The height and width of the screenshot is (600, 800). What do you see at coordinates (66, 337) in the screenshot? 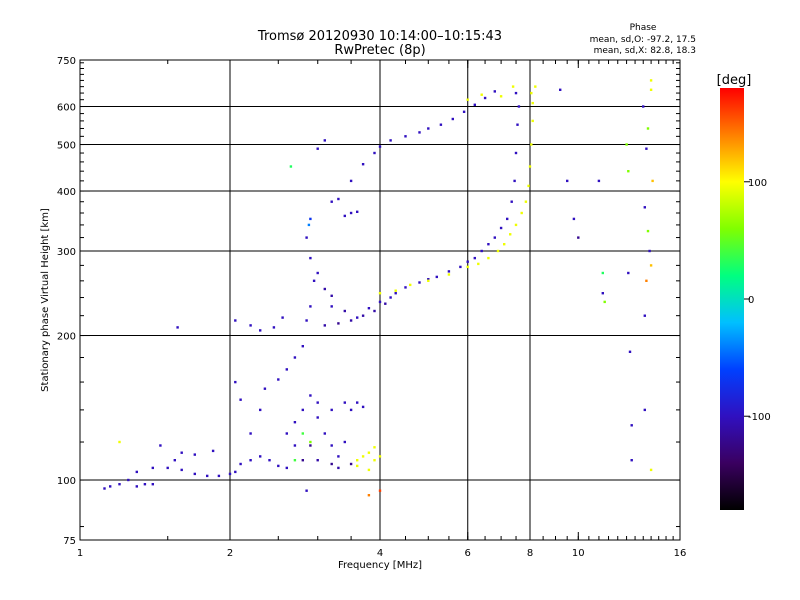
I see `y-tick-label: 200` at bounding box center [66, 337].